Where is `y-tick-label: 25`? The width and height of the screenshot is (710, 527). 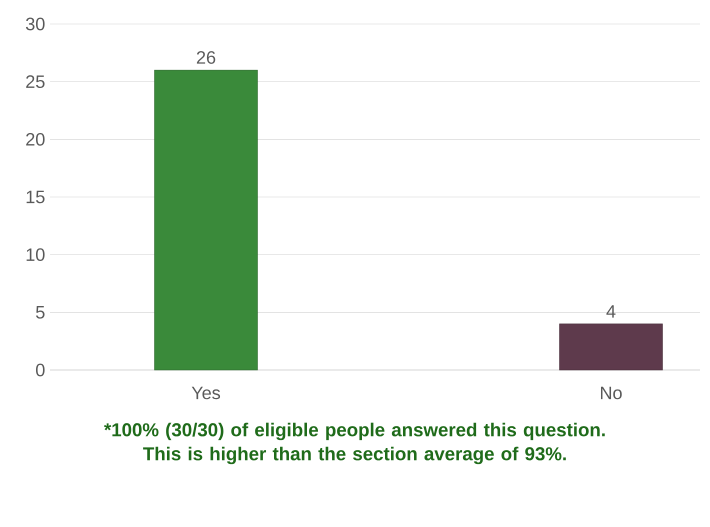 y-tick-label: 25 is located at coordinates (35, 81).